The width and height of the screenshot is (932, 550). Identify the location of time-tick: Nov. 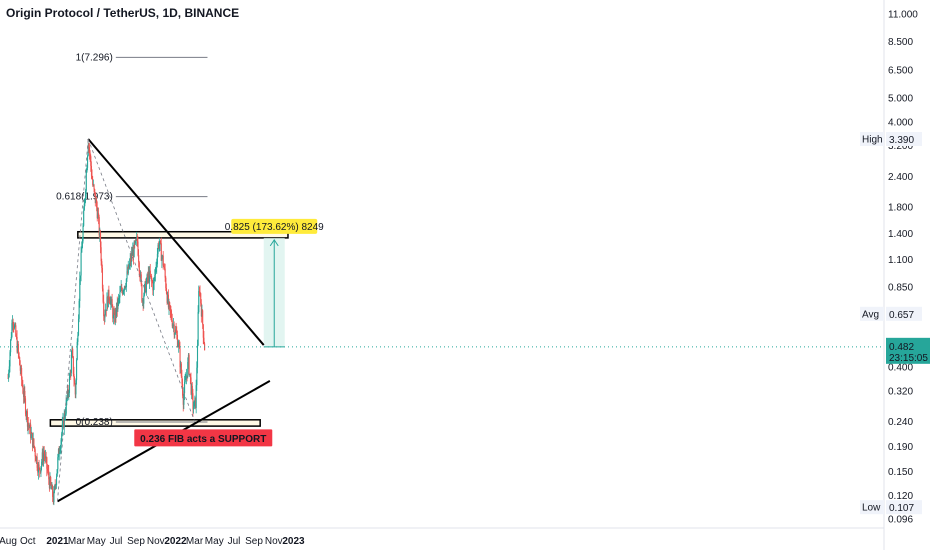
(156, 541).